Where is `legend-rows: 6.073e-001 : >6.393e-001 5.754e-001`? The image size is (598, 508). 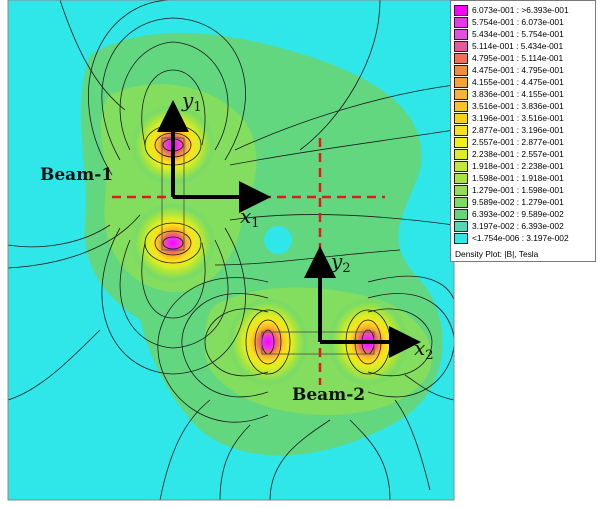 legend-rows: 6.073e-001 : >6.393e-001 5.754e-001 is located at coordinates (511, 124).